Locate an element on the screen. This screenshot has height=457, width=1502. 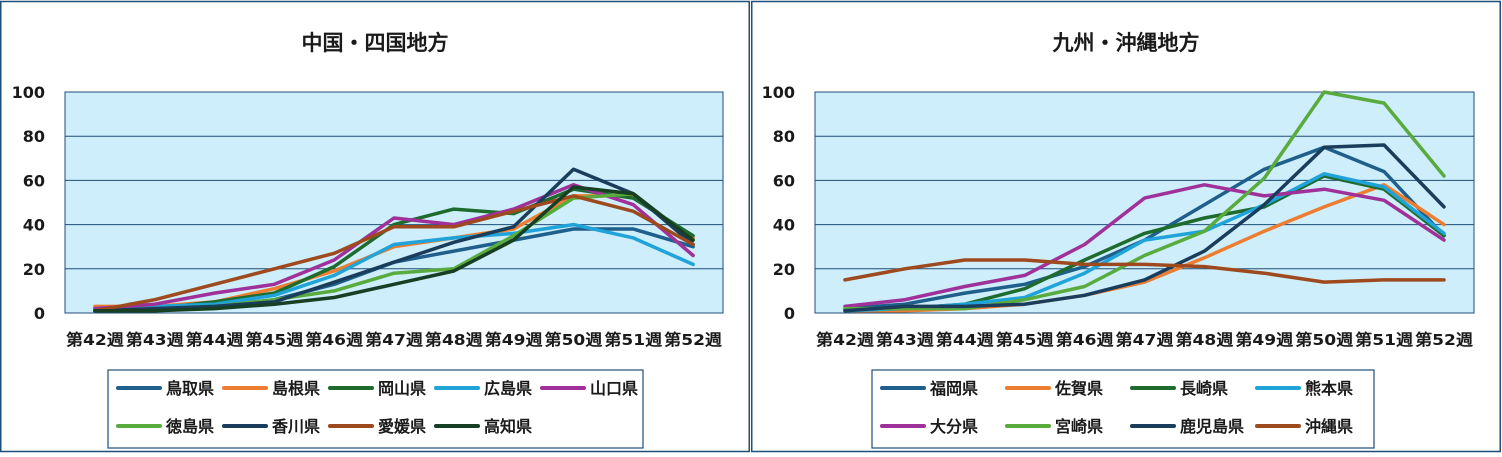
chart-title: 九州・沖縄地方 is located at coordinates (1126, 43).